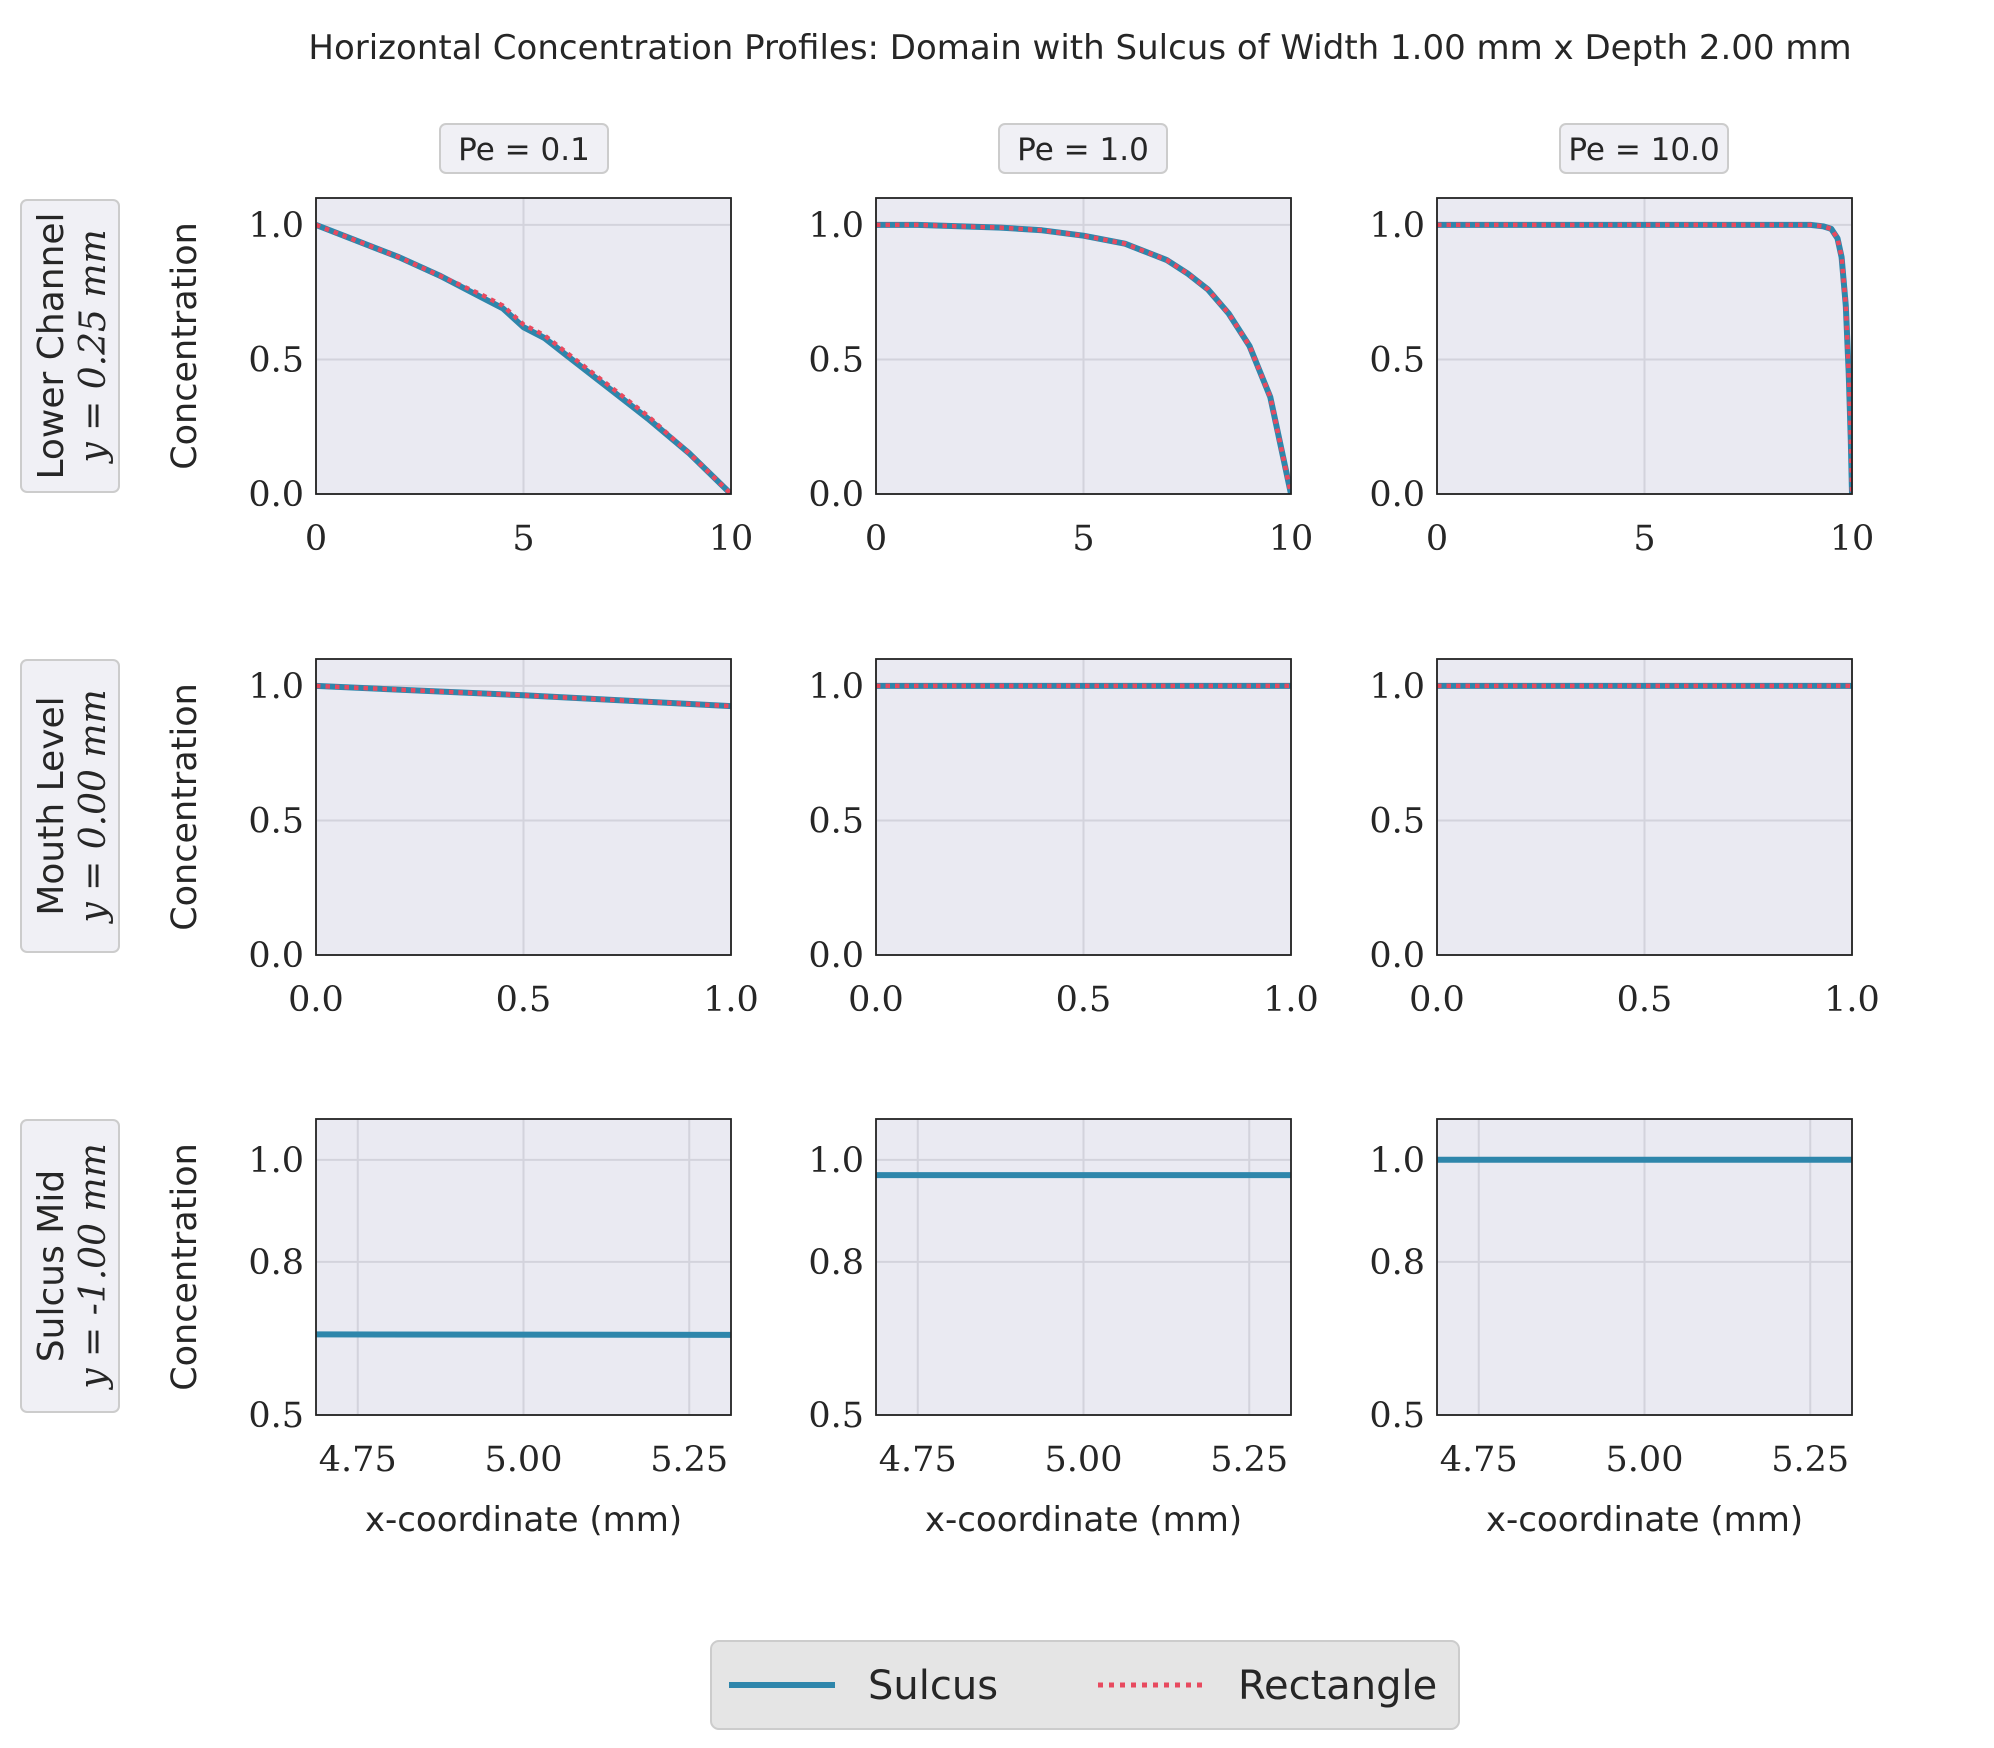 Image resolution: width=1994 pixels, height=1748 pixels. Describe the element at coordinates (51, 805) in the screenshot. I see `row-header-line1: Mouth Level` at that location.